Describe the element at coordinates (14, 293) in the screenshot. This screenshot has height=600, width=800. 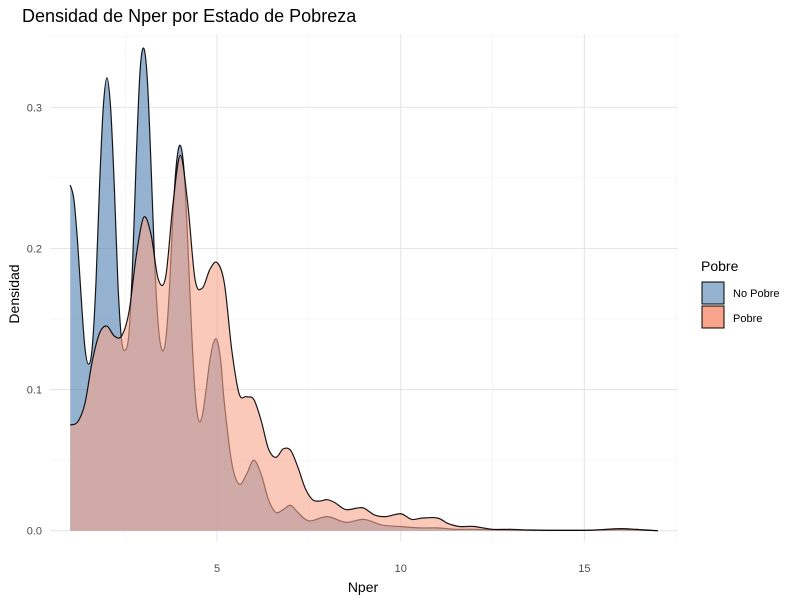
I see `y-axis-title: Densidad` at that location.